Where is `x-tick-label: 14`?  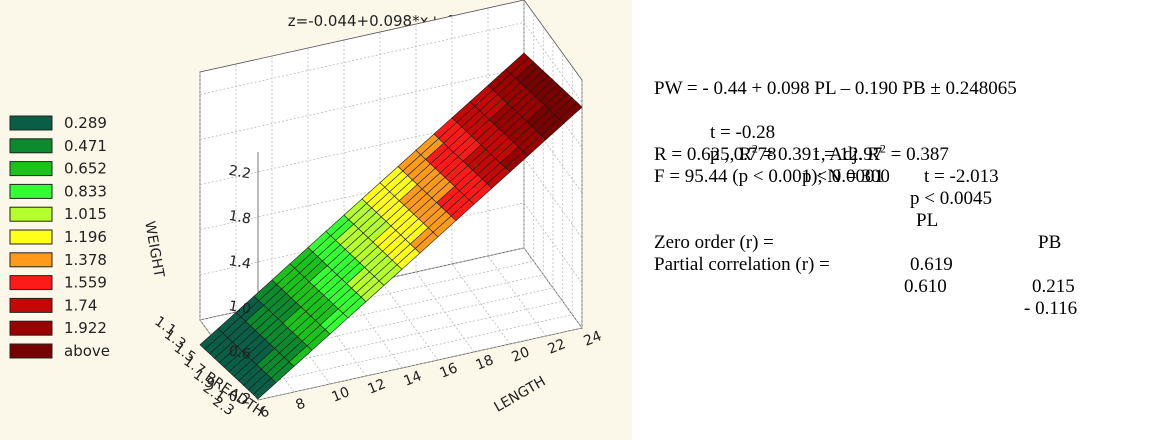 x-tick-label: 14 is located at coordinates (413, 379).